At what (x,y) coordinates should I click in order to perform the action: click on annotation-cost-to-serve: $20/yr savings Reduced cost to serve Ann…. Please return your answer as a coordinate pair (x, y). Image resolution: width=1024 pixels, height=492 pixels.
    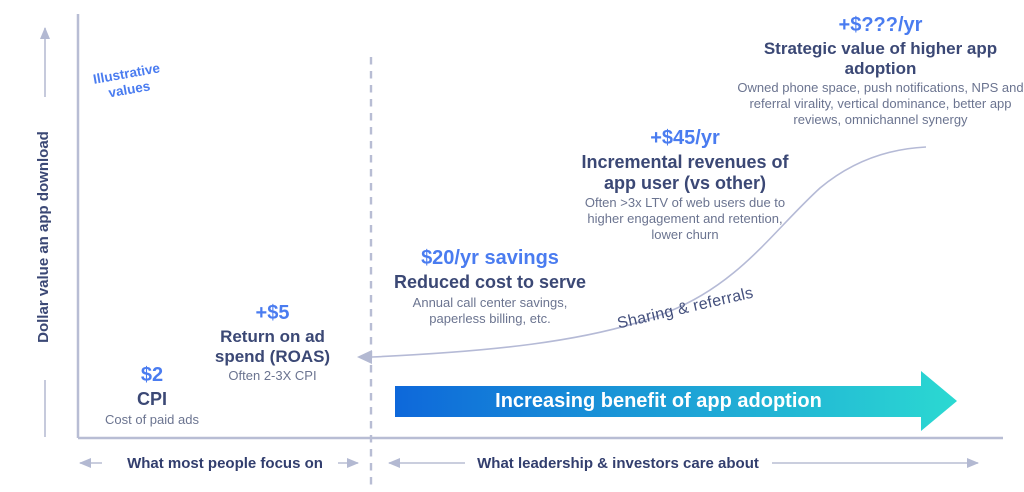
    Looking at the image, I should click on (490, 286).